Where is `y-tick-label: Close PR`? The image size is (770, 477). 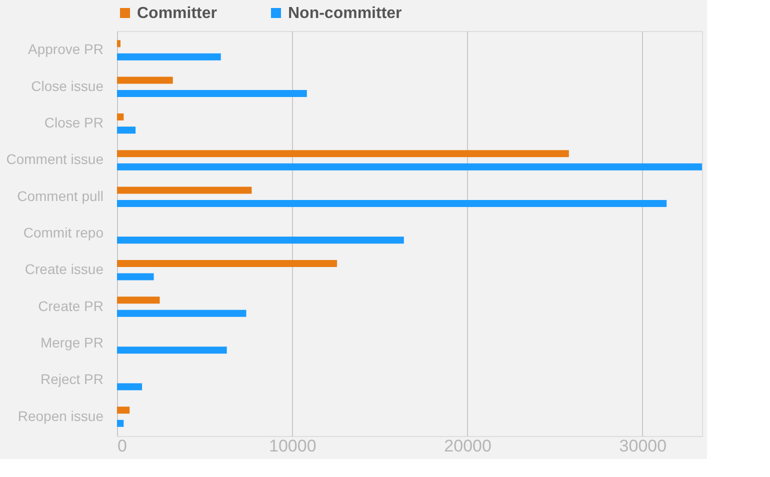 y-tick-label: Close PR is located at coordinates (74, 122).